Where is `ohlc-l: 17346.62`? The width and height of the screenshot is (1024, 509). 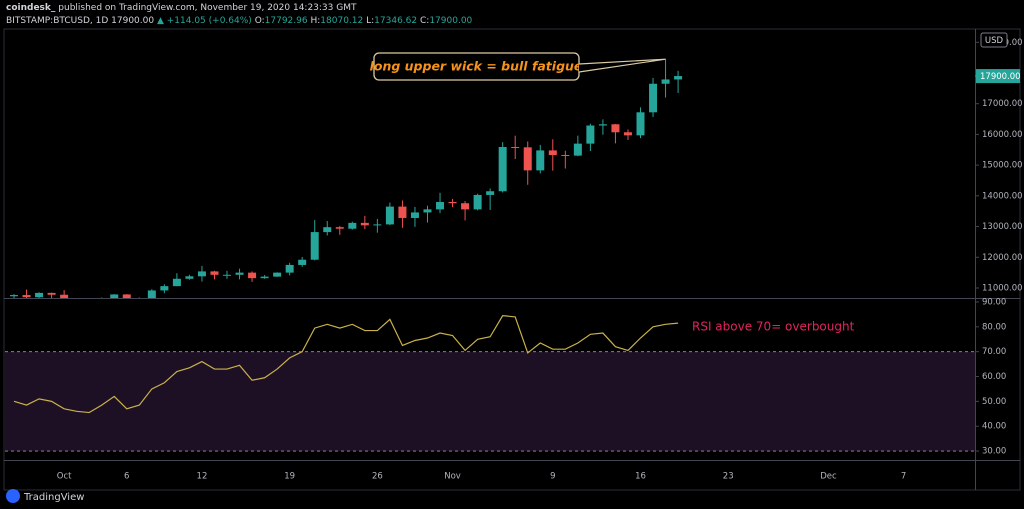 ohlc-l: 17346.62 is located at coordinates (395, 21).